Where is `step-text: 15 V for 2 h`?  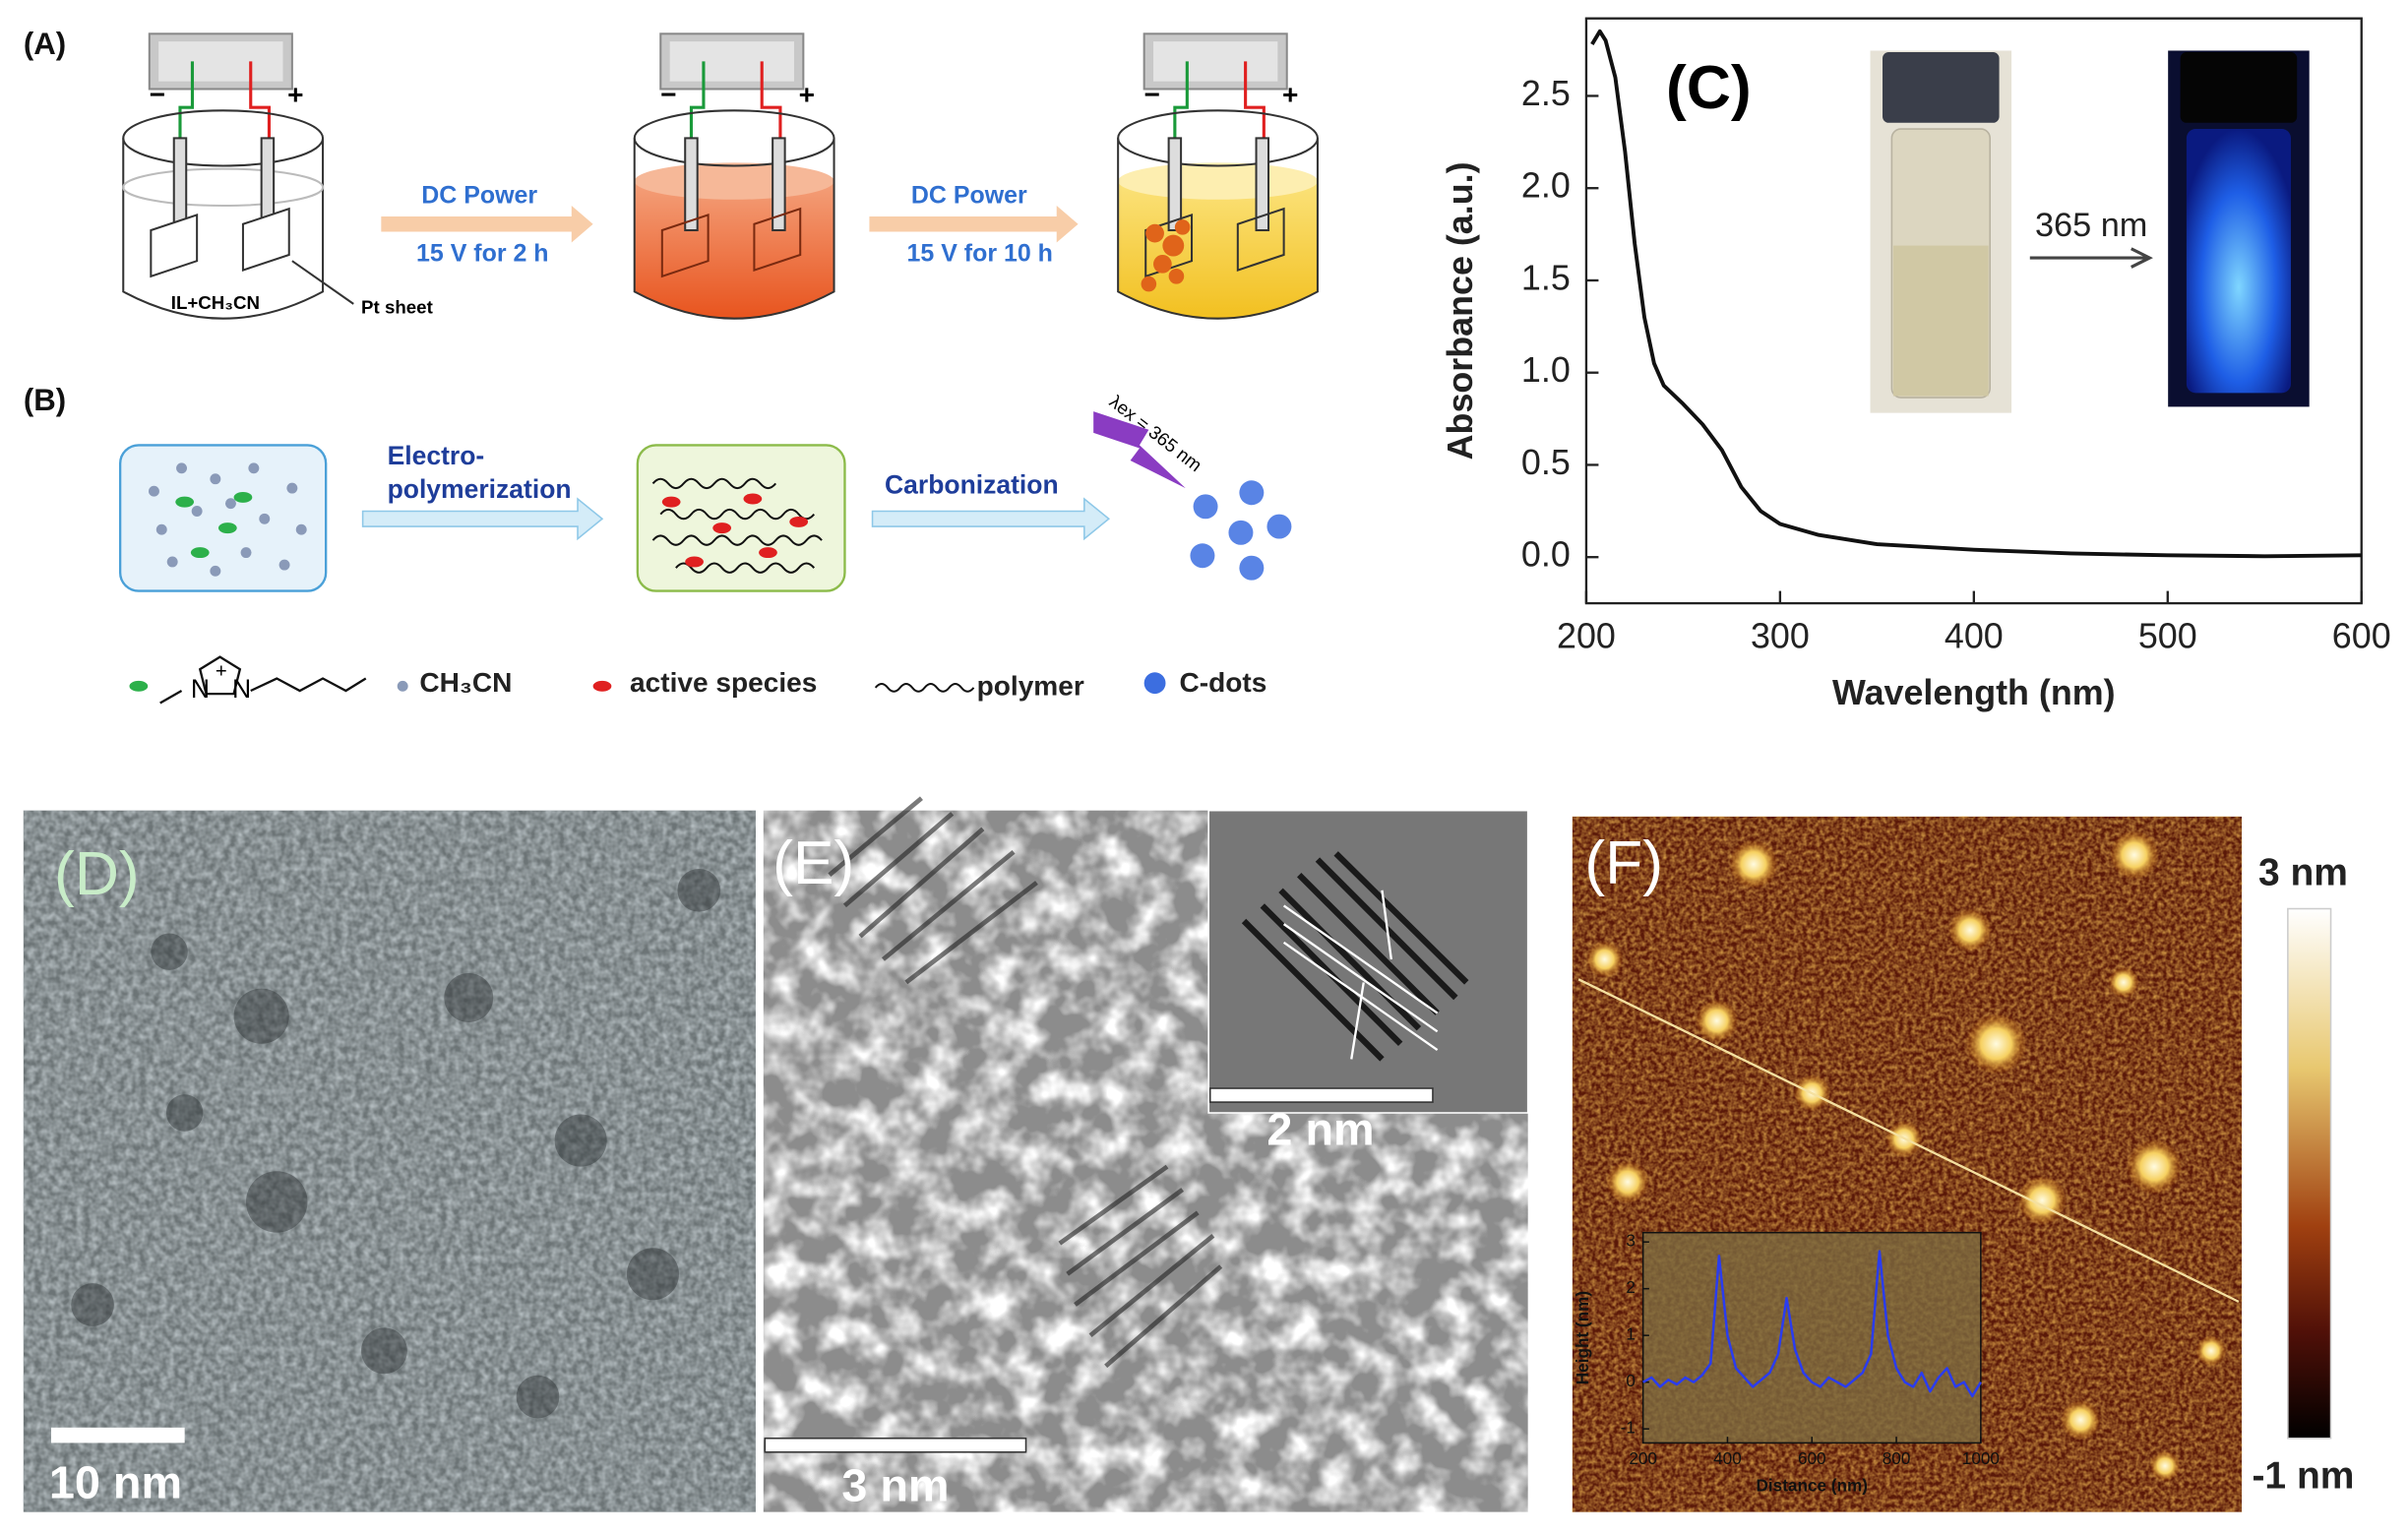 step-text: 15 V for 2 h is located at coordinates (482, 254).